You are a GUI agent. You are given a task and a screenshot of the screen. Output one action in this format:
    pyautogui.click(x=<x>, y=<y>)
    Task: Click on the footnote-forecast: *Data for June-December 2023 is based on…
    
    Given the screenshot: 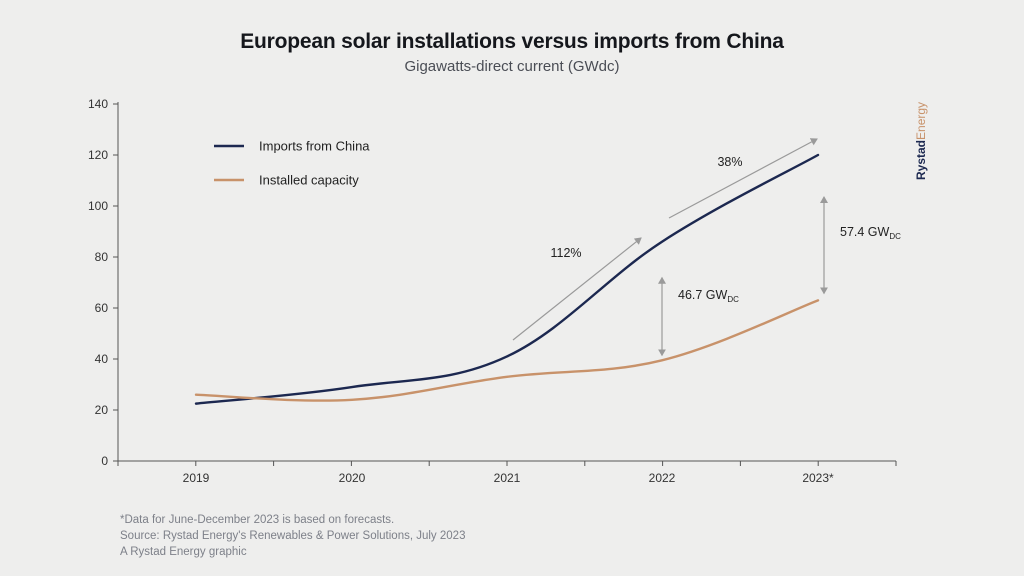 What is the action you would take?
    pyautogui.click(x=257, y=520)
    